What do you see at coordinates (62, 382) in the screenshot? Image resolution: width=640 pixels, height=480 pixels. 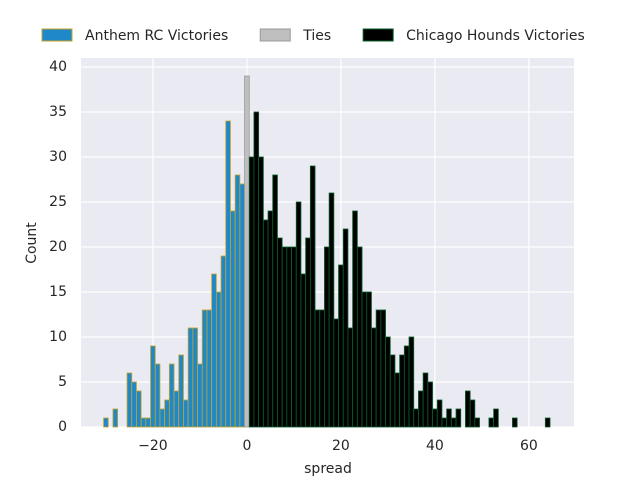 I see `y-tick-label: 5` at bounding box center [62, 382].